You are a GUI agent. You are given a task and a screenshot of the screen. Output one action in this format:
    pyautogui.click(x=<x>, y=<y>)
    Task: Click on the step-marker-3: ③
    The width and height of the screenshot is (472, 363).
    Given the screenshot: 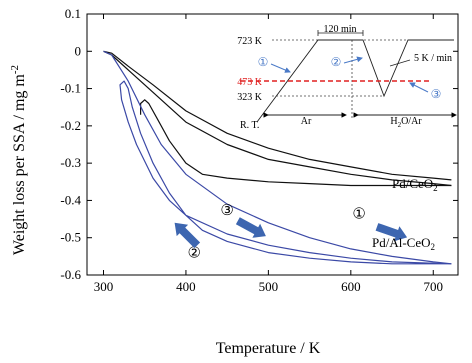 What is the action you would take?
    pyautogui.click(x=243, y=220)
    